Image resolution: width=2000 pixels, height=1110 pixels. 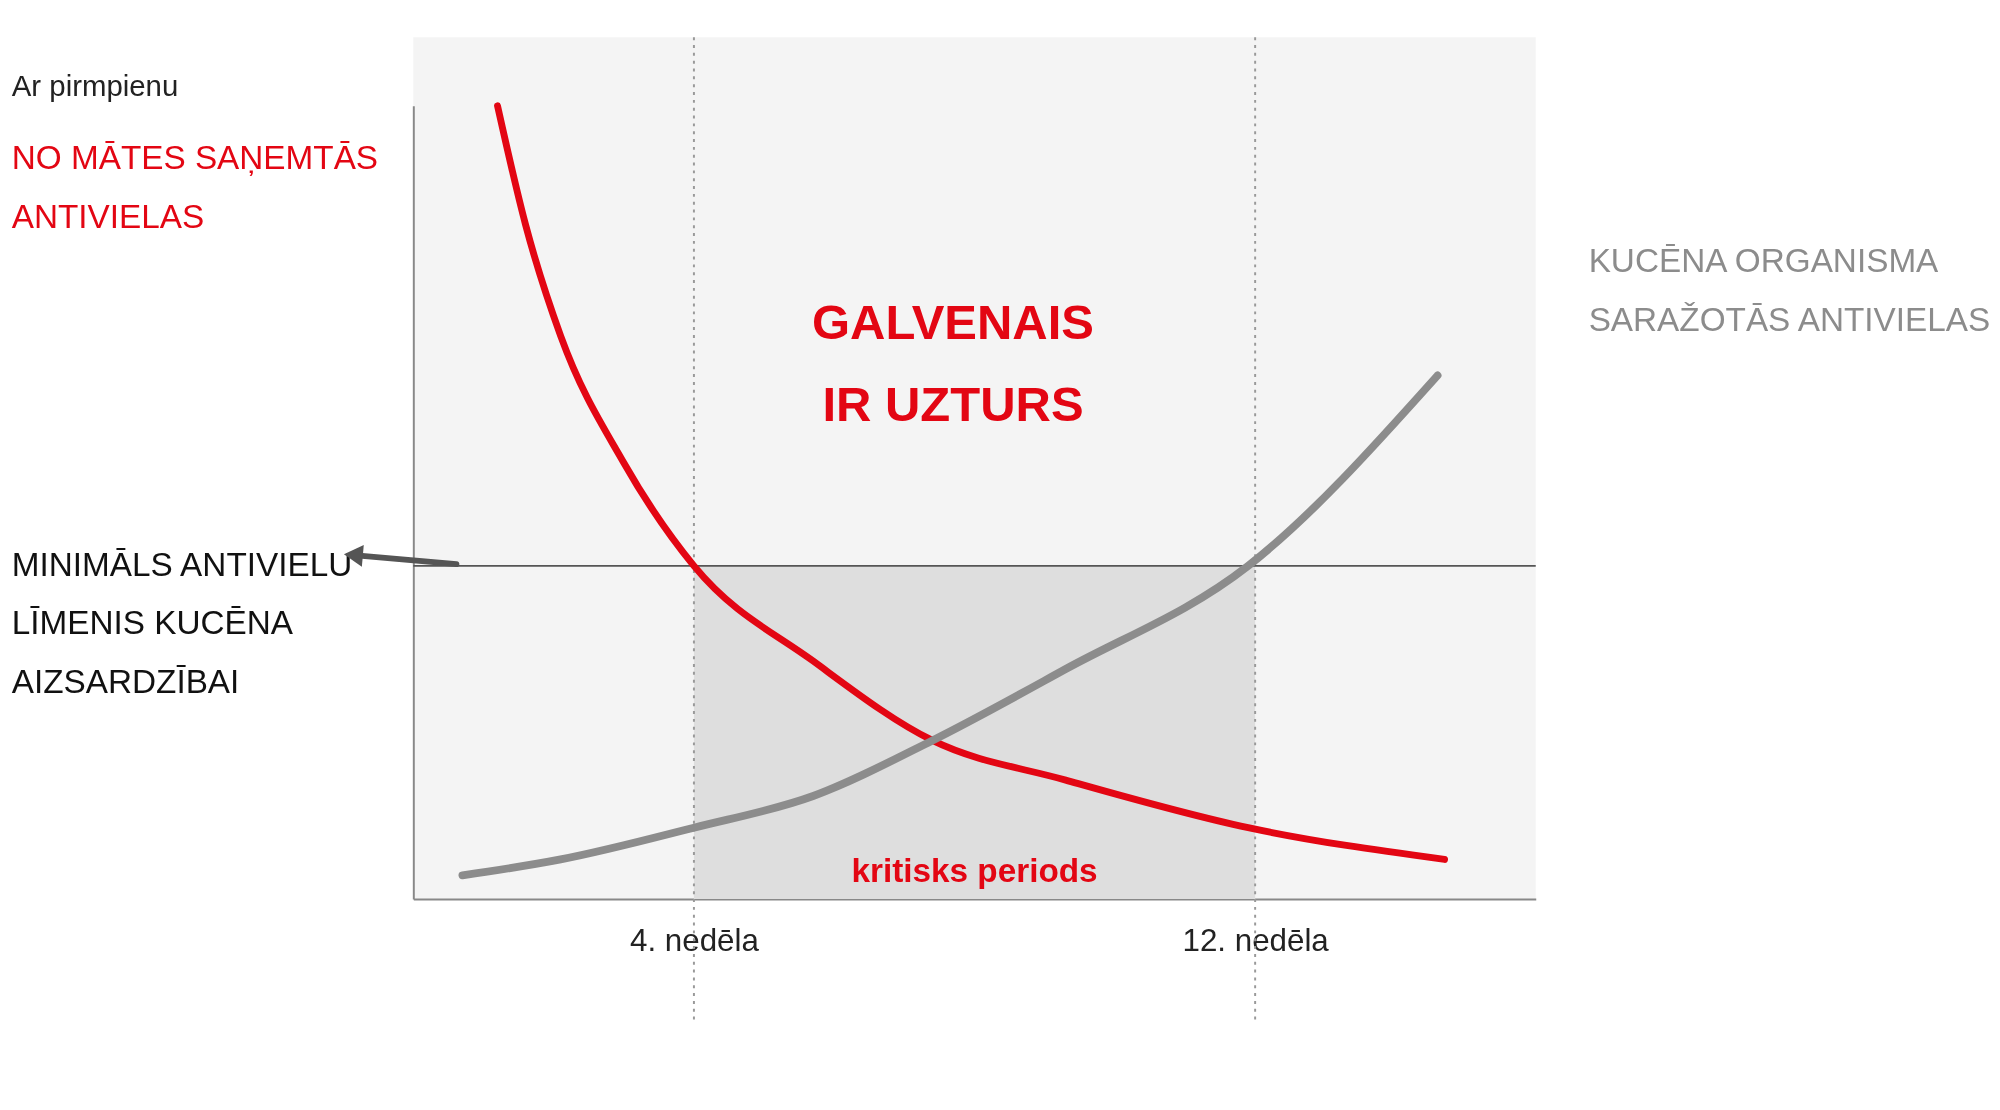 I want to click on x-tick-label: 4. nedēla, so click(x=694, y=941).